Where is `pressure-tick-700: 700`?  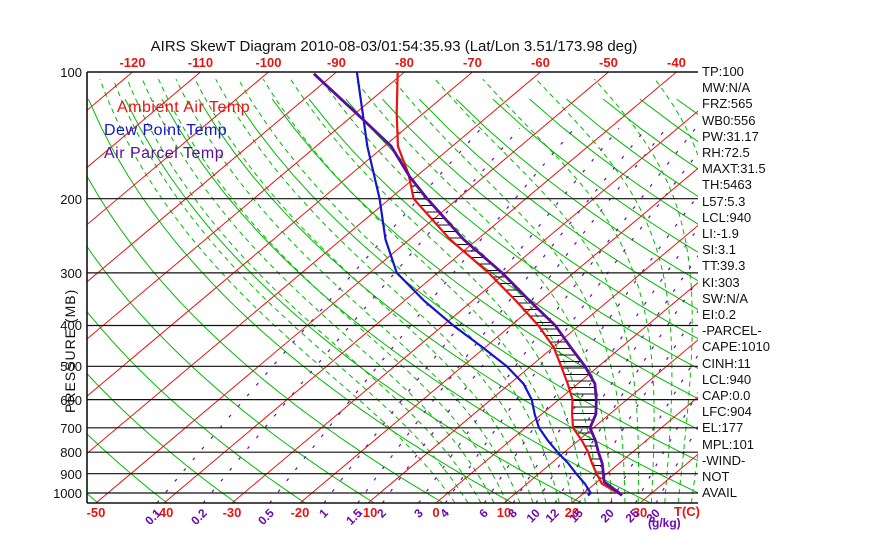
pressure-tick-700: 700 is located at coordinates (71, 428).